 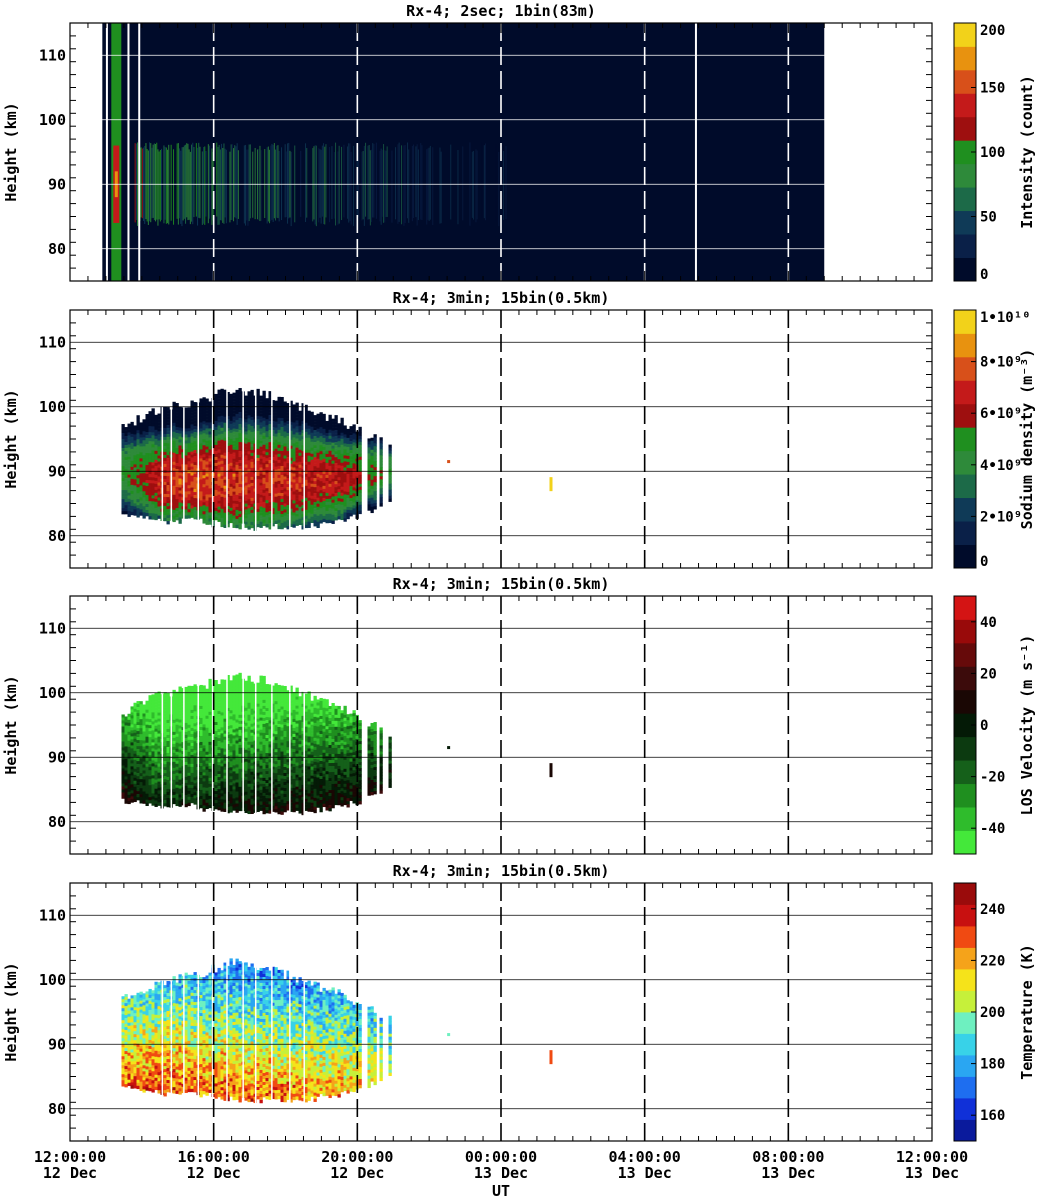 I want to click on colorbar-segment, so click(x=965, y=222).